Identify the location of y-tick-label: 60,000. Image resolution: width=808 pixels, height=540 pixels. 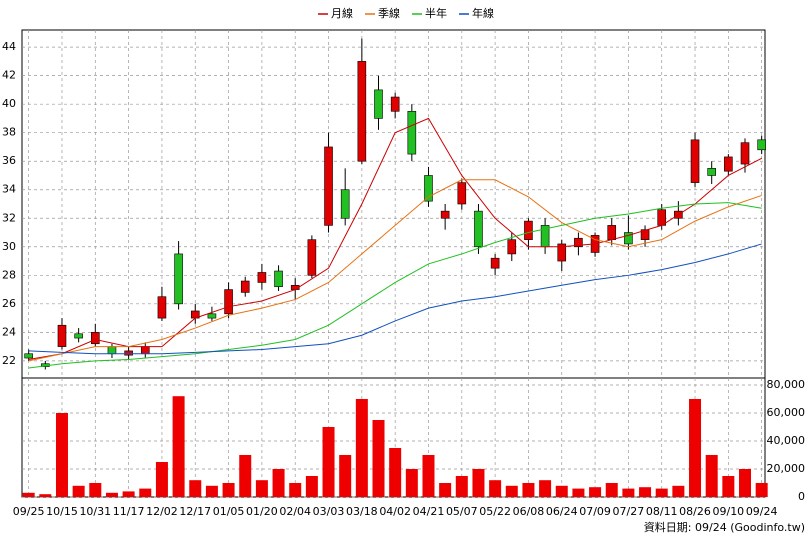
(786, 412).